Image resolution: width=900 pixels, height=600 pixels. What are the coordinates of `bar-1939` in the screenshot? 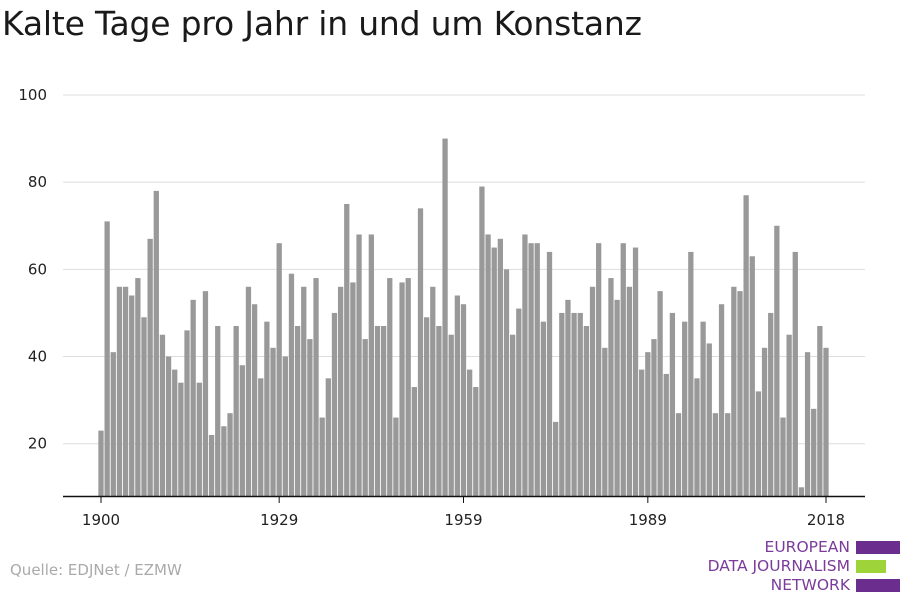 It's located at (340, 391).